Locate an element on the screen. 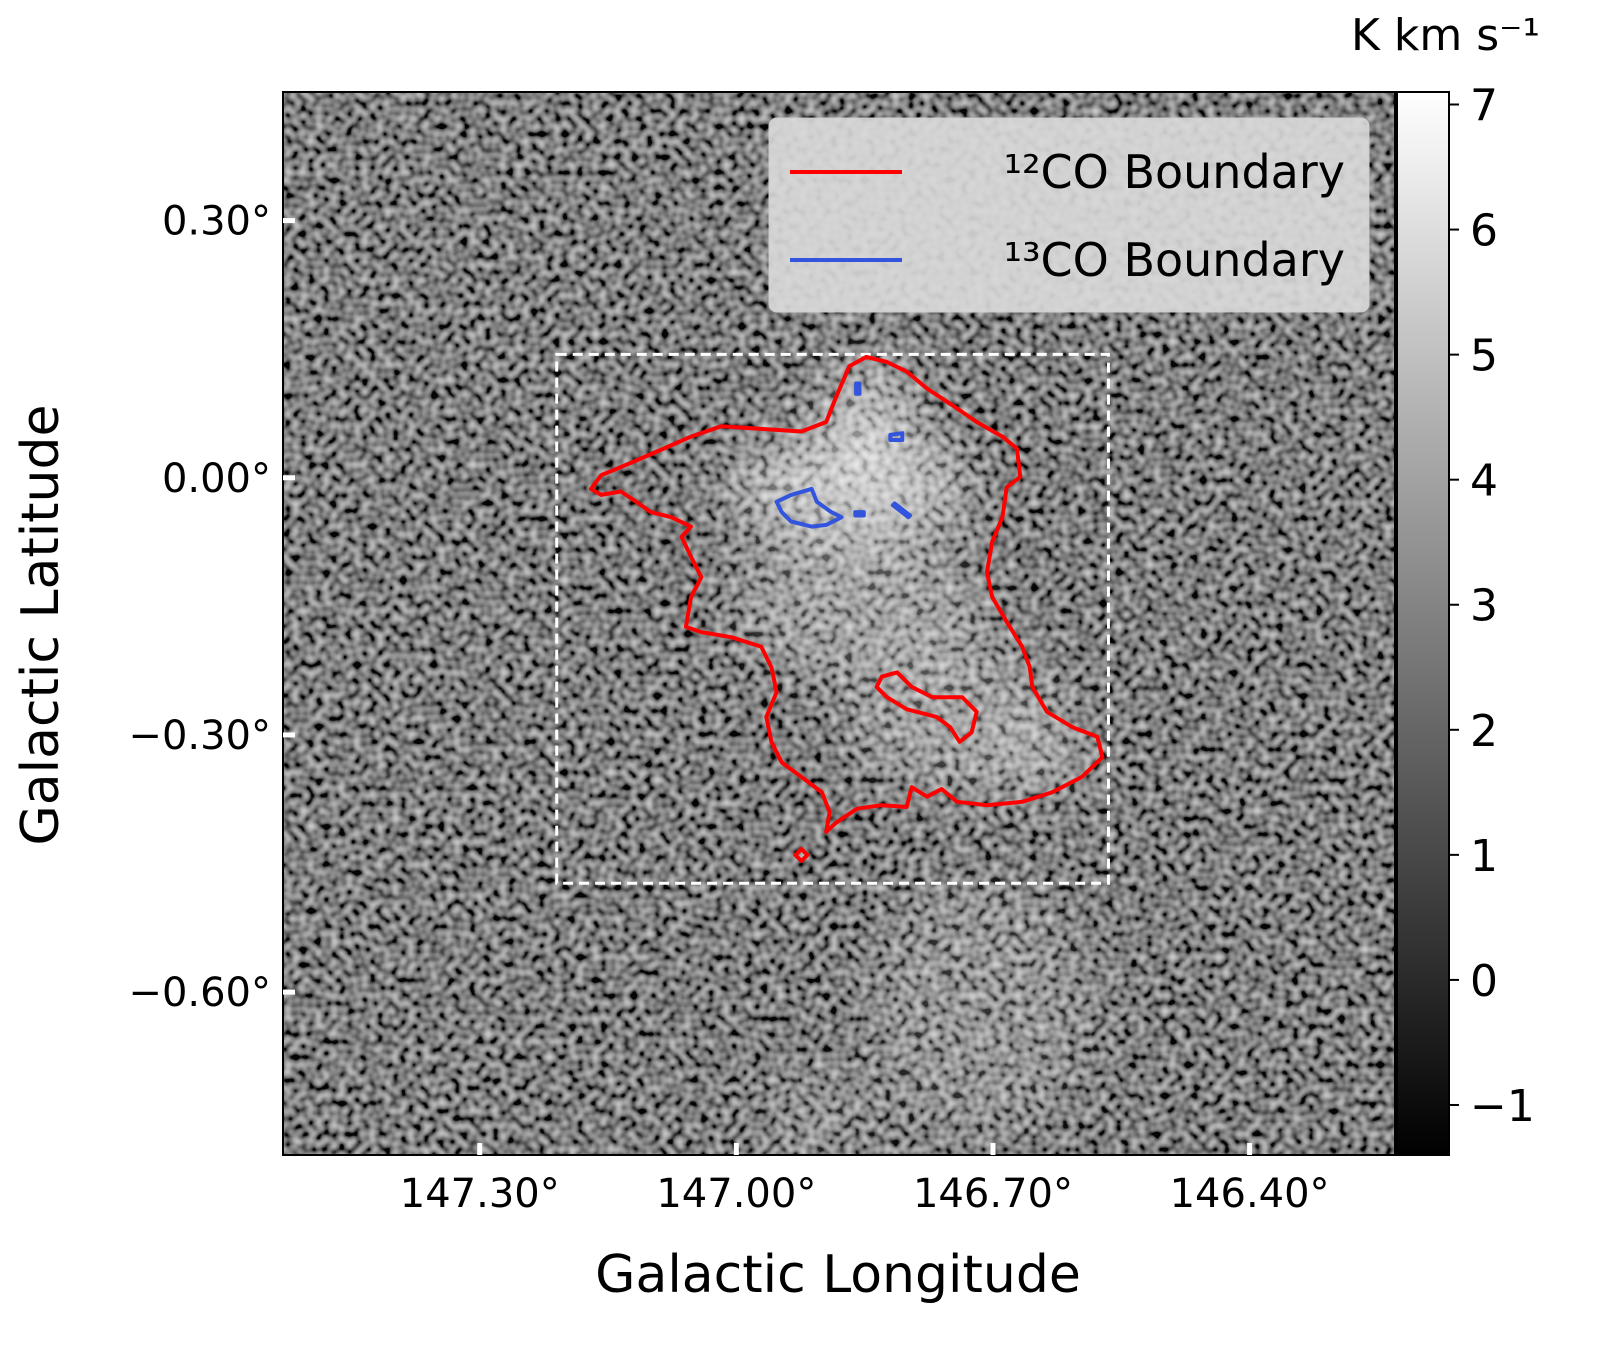 The image size is (1600, 1350). colorbar-tick-label: 3 is located at coordinates (1484, 606).